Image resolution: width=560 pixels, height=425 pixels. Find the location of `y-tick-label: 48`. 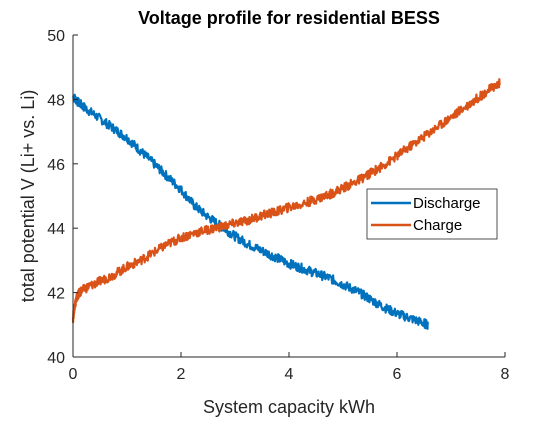

y-tick-label: 48 is located at coordinates (56, 100).